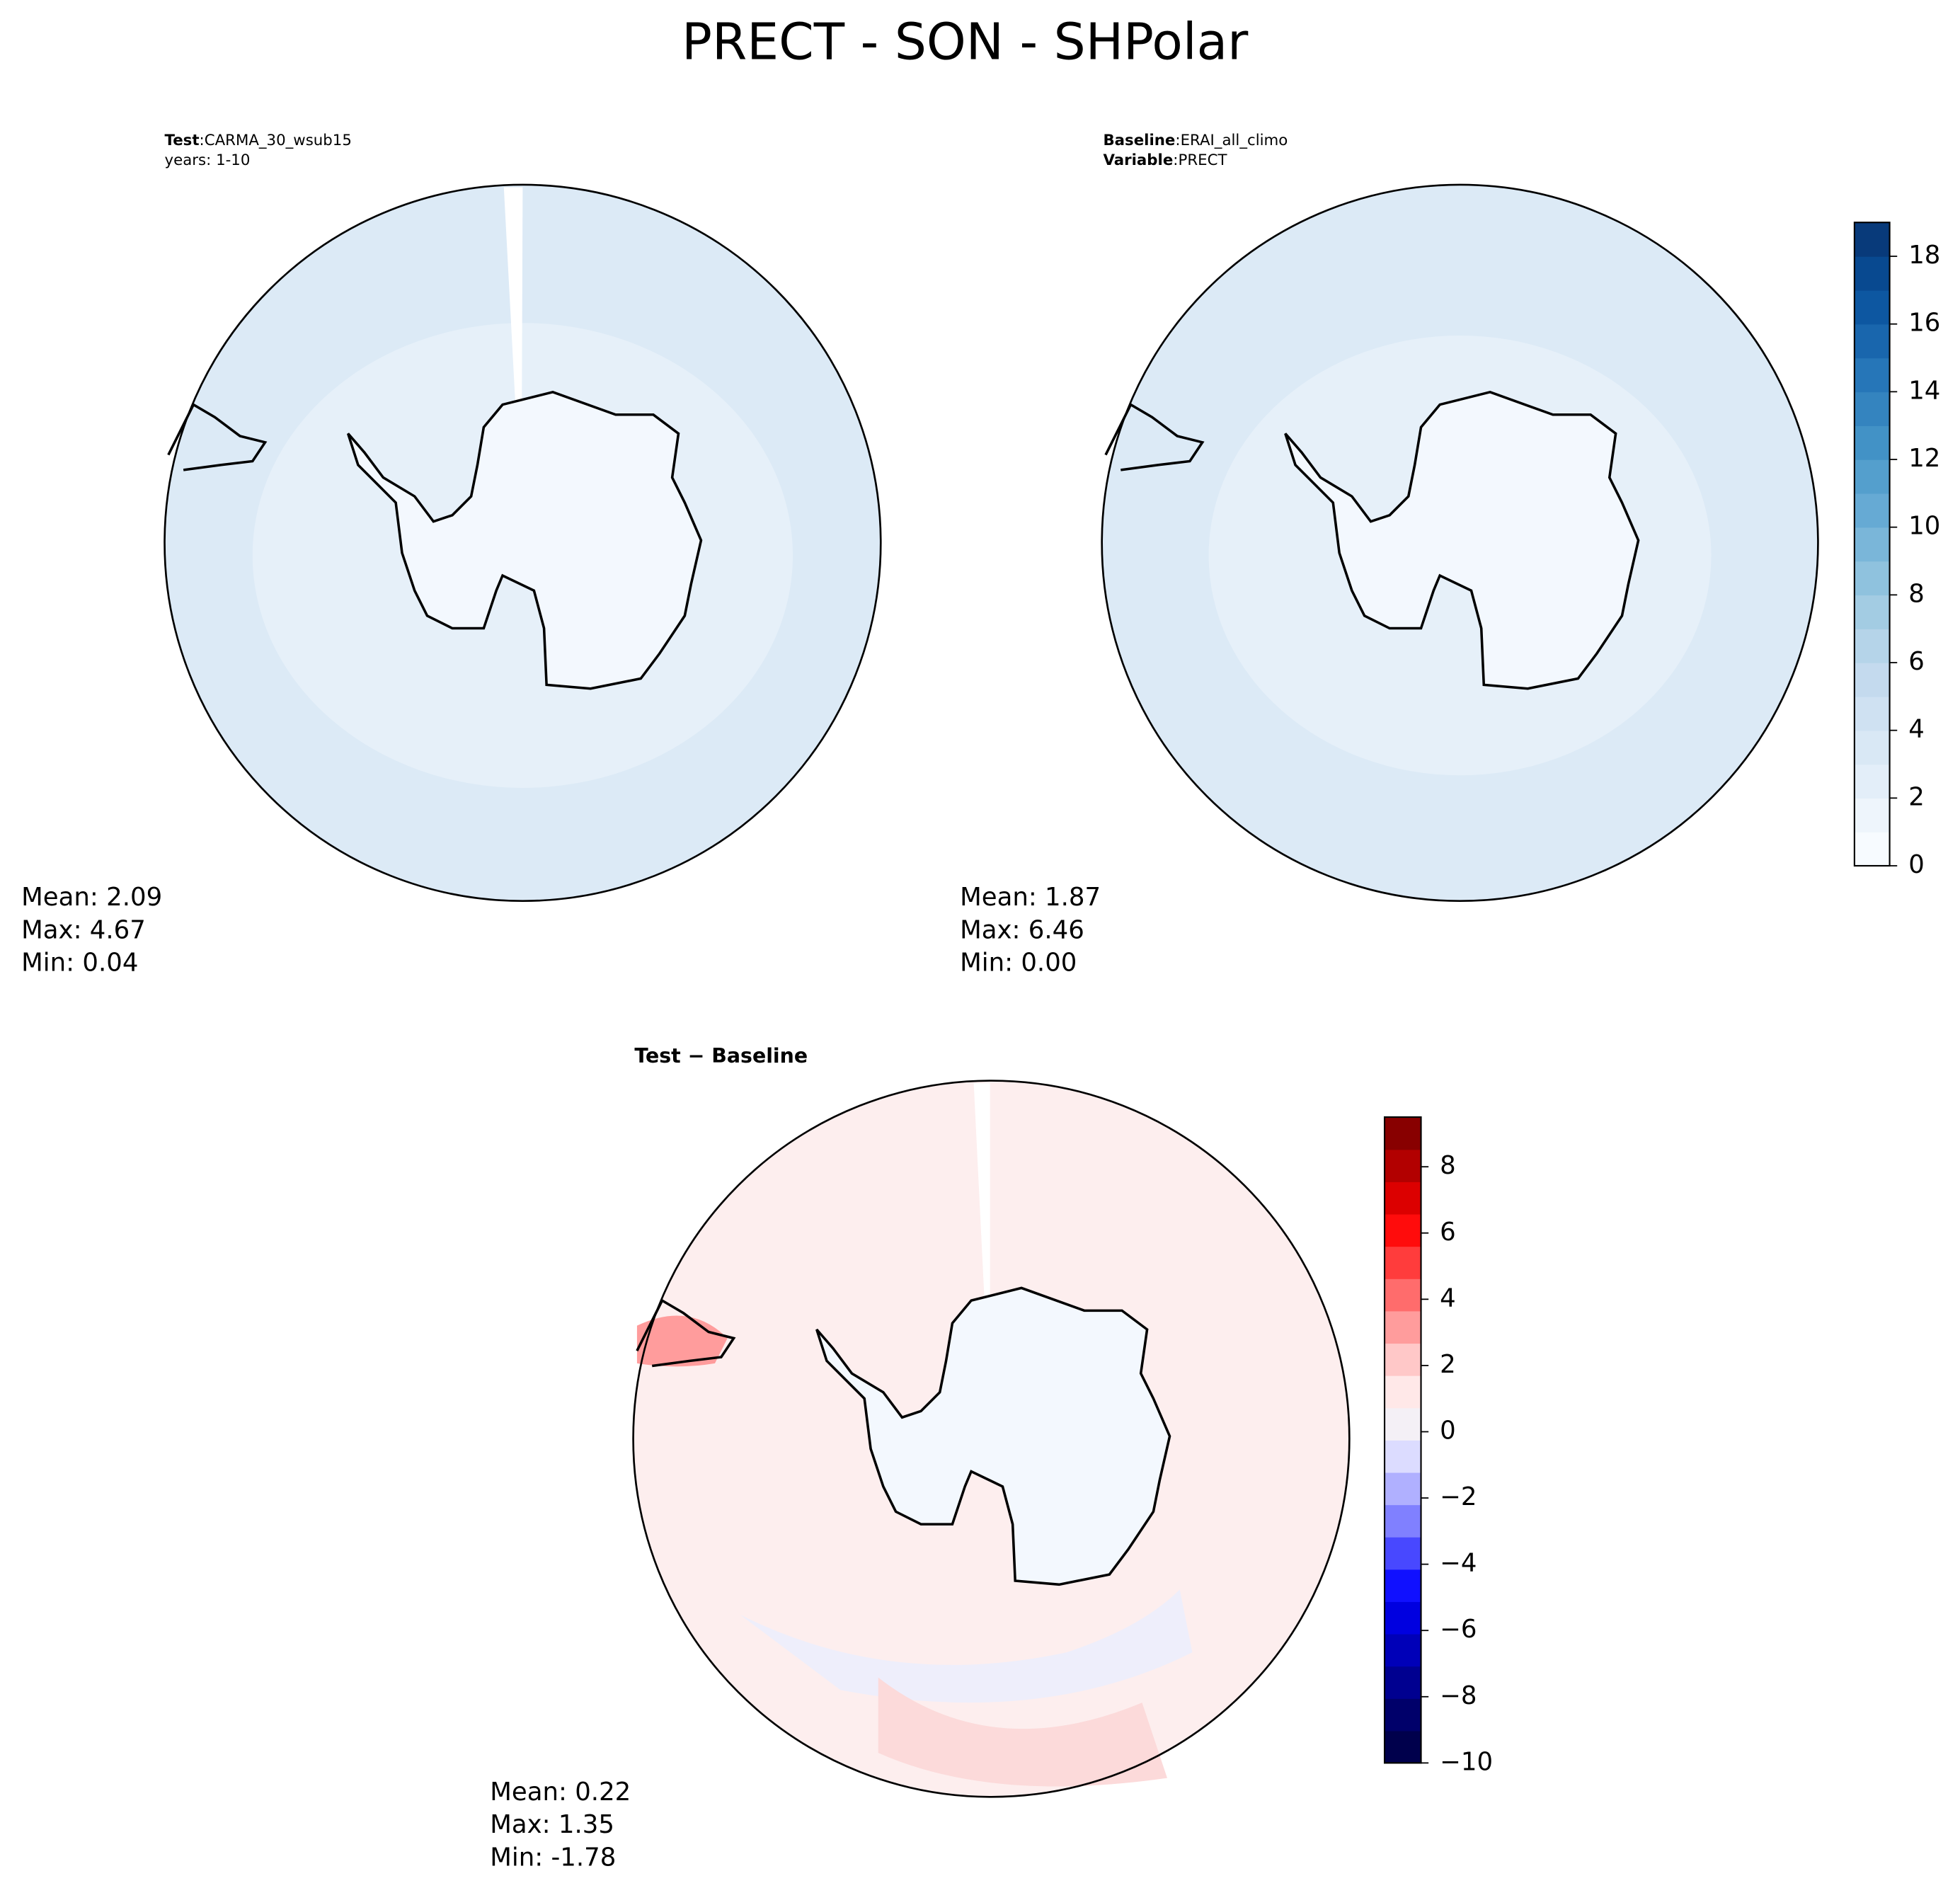 This screenshot has height=1888, width=1960. Describe the element at coordinates (1458, 1630) in the screenshot. I see `colorbar-tick-label: −6` at that location.